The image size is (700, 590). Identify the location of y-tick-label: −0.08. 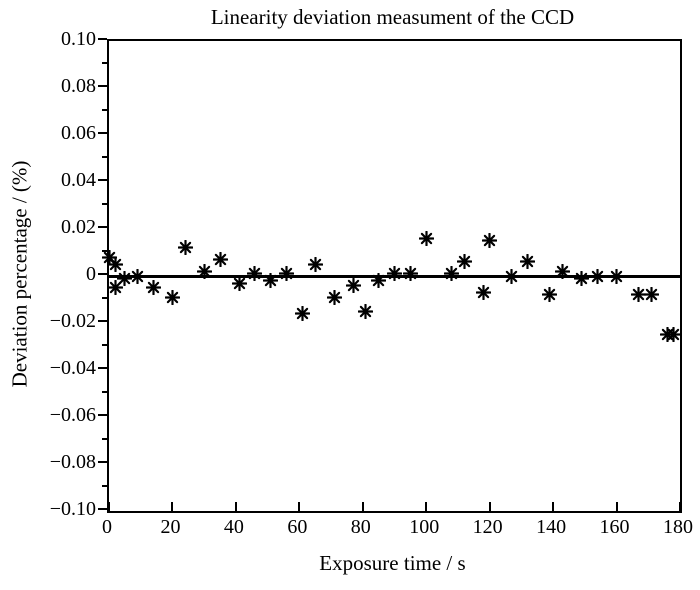
(72, 462).